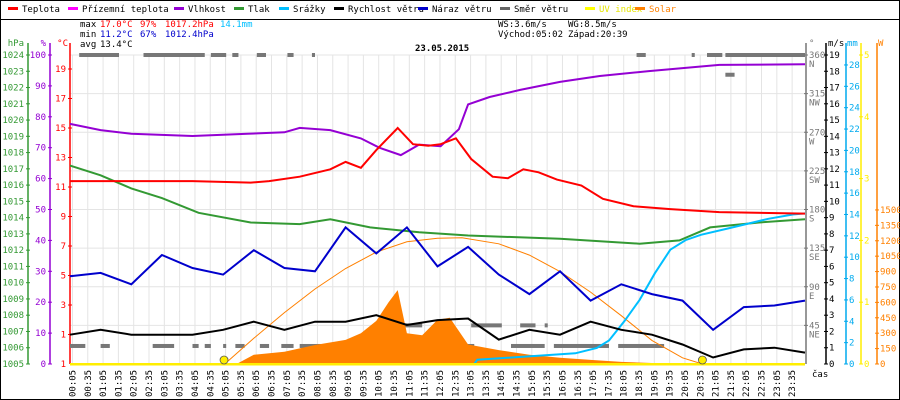 Image resolution: width=900 pixels, height=400 pixels. I want to click on x-tick-label: 15:35, so click(548, 383).